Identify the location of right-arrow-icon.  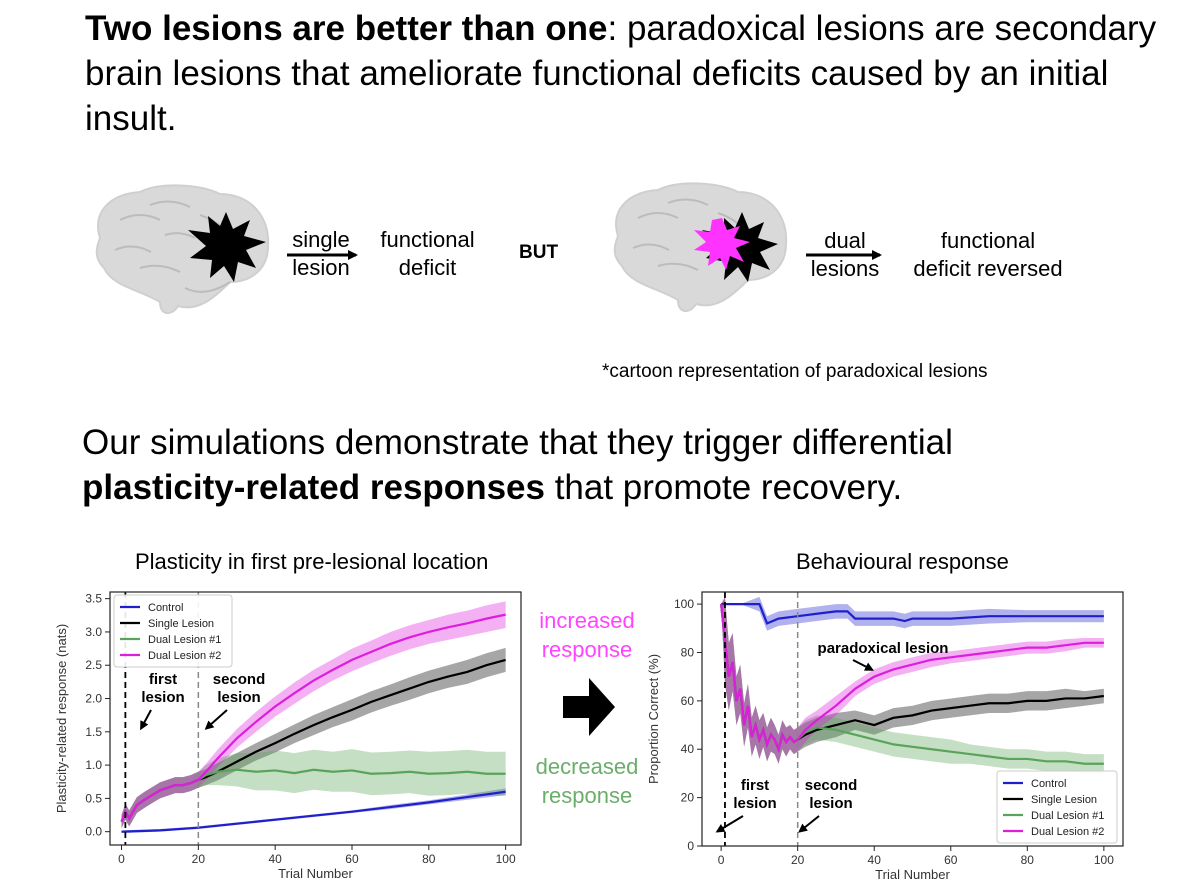
(589, 707).